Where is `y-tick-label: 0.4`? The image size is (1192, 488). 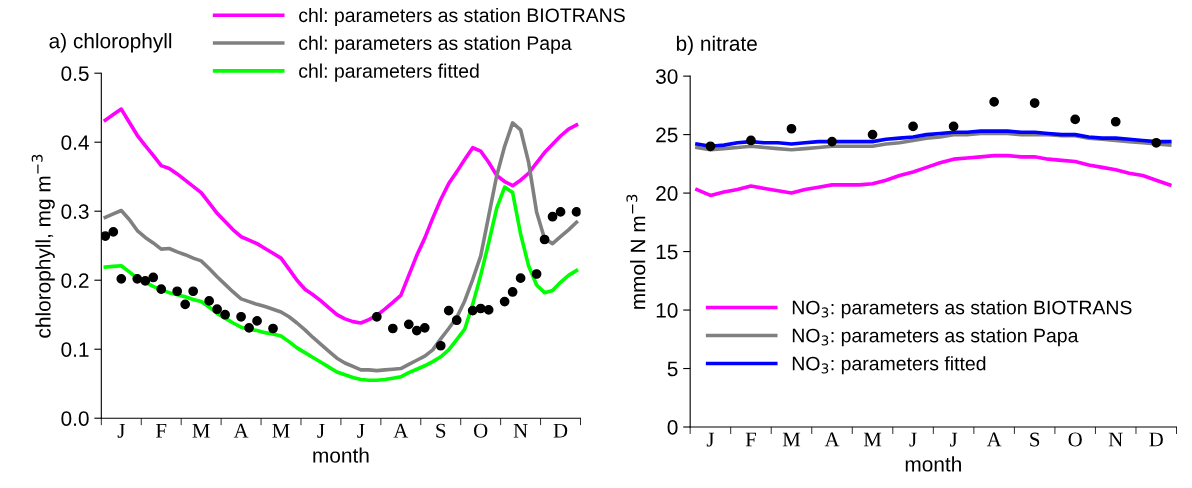 y-tick-label: 0.4 is located at coordinates (75, 142).